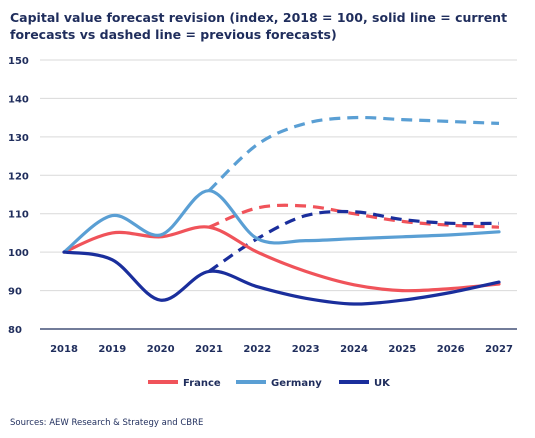 This screenshot has height=438, width=535. Describe the element at coordinates (354, 216) in the screenshot. I see `series-line-france-dashed` at that location.